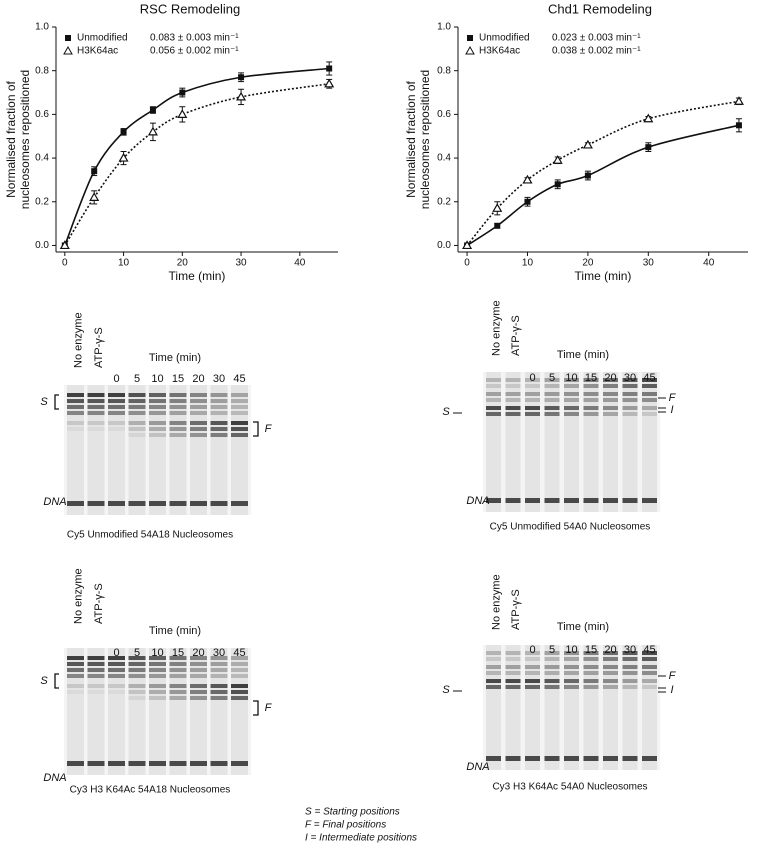 The width and height of the screenshot is (777, 845). Describe the element at coordinates (54, 778) in the screenshot. I see `gel-marker: DNA` at that location.